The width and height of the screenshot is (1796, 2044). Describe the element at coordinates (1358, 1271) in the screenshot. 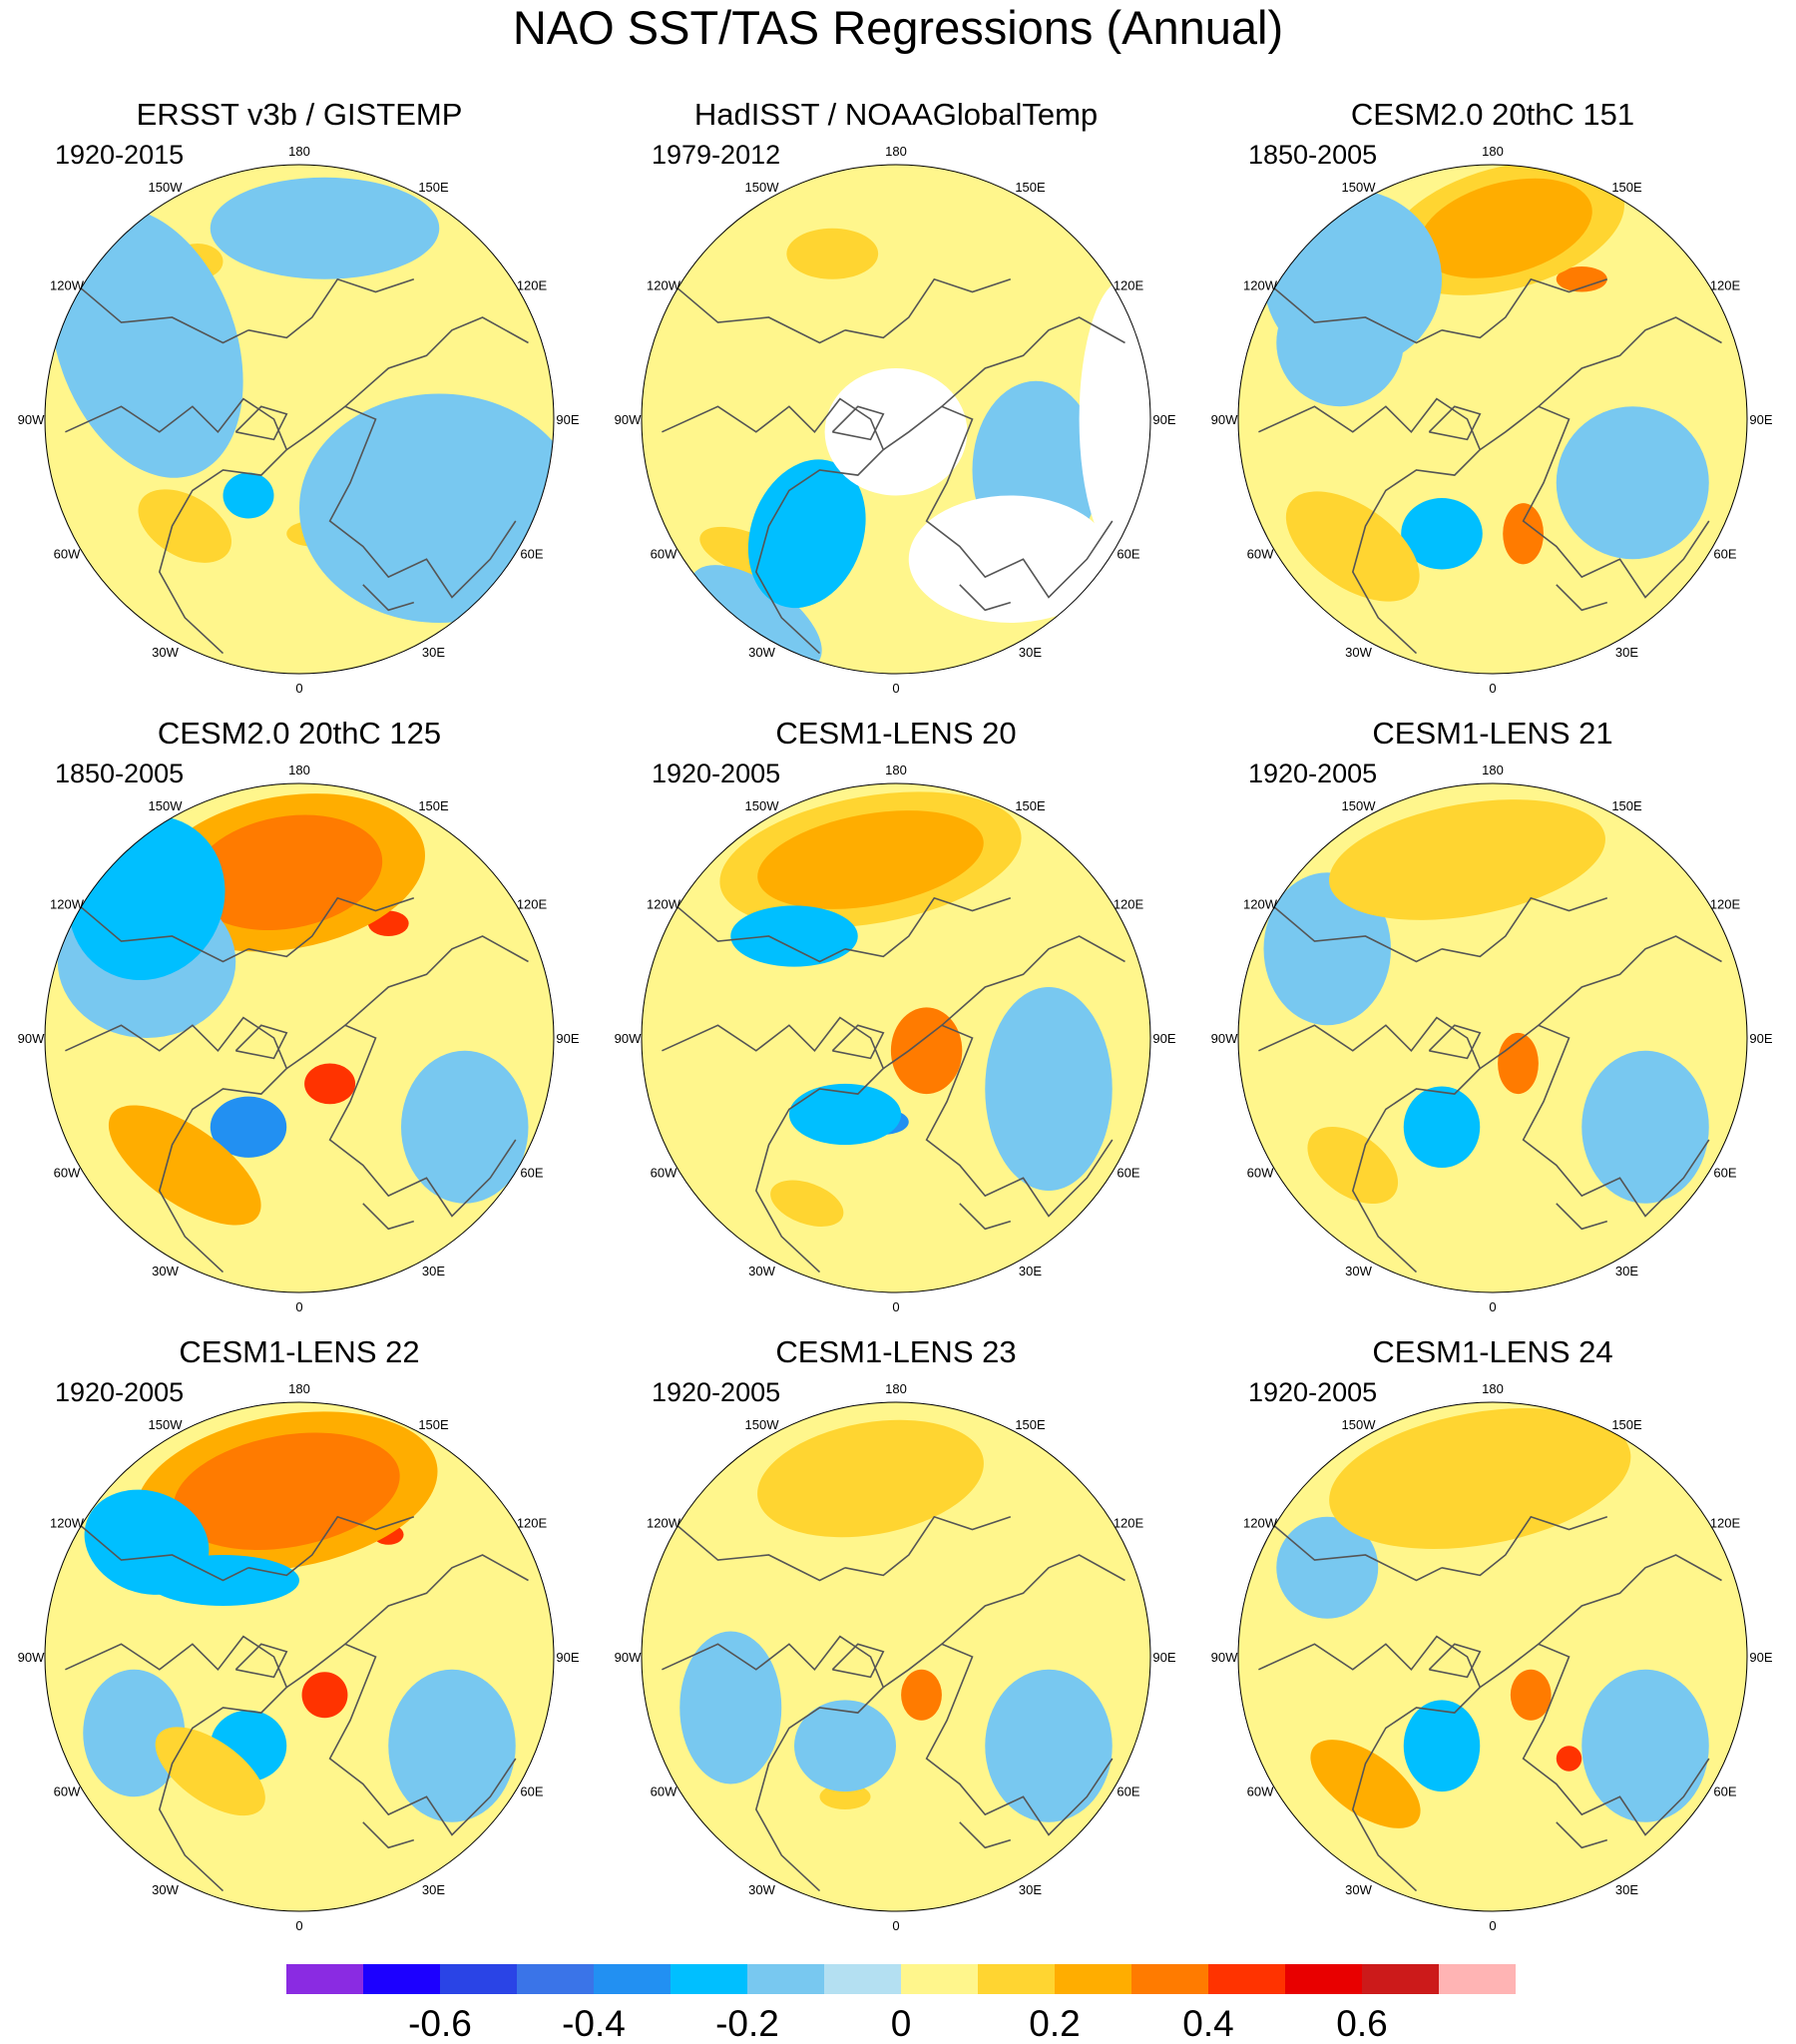

I see `longitude-label: 30W` at that location.